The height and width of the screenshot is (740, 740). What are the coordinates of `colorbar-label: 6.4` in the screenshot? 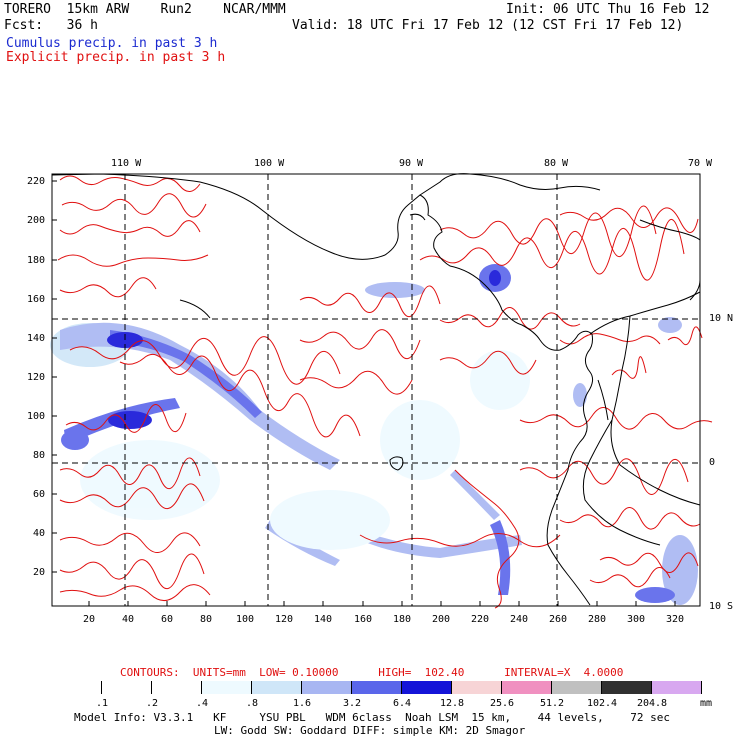 It's located at (402, 703).